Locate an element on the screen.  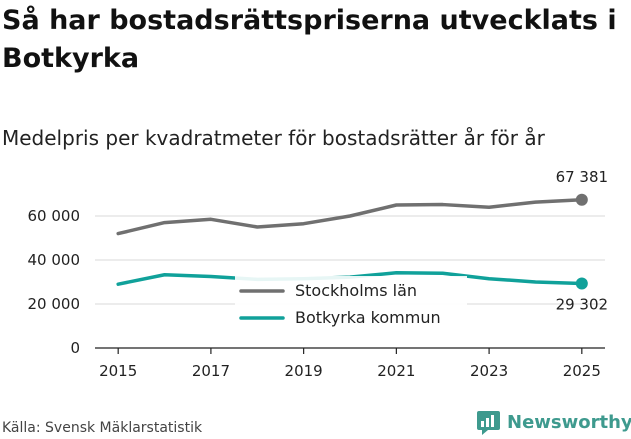
newsworthy-logo-icon is located at coordinates (488, 423).